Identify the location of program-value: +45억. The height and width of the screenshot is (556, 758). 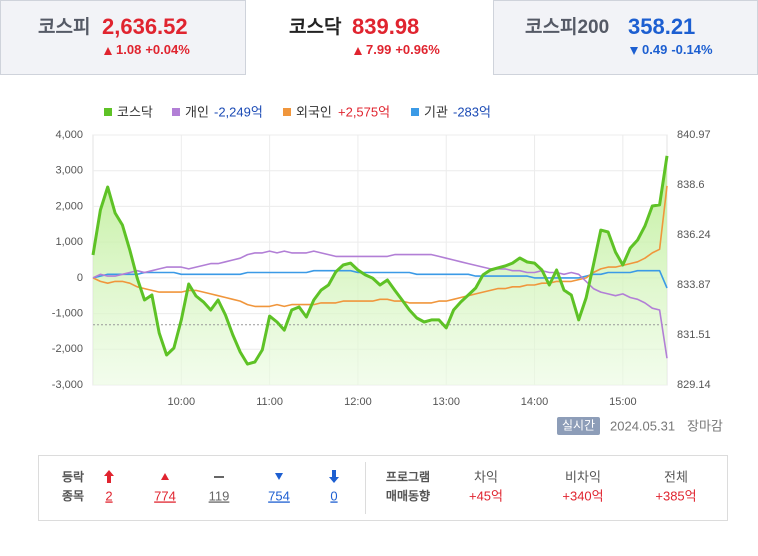
(486, 495).